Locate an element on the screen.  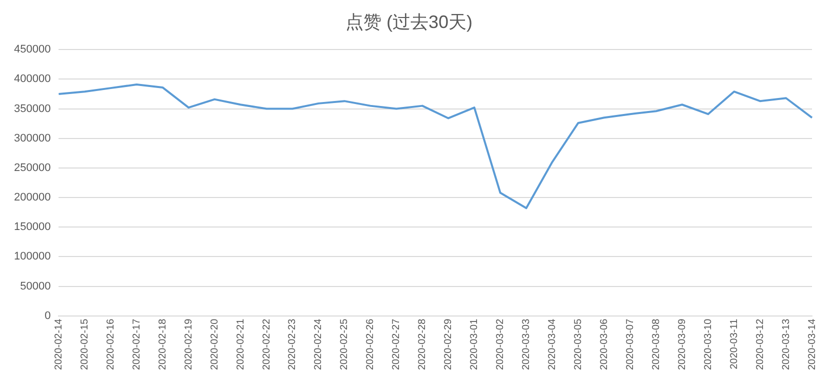
x-tick-label: 2020-03-11 is located at coordinates (734, 344).